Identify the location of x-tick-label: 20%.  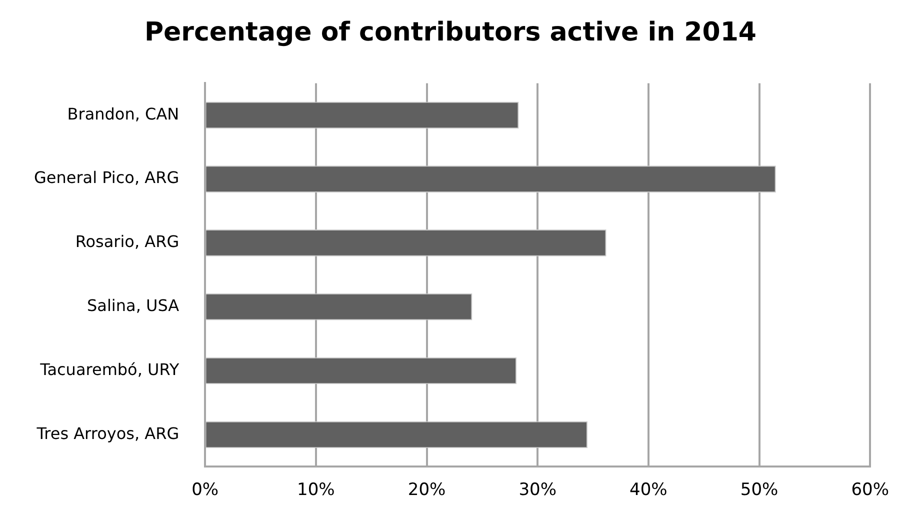
(427, 490).